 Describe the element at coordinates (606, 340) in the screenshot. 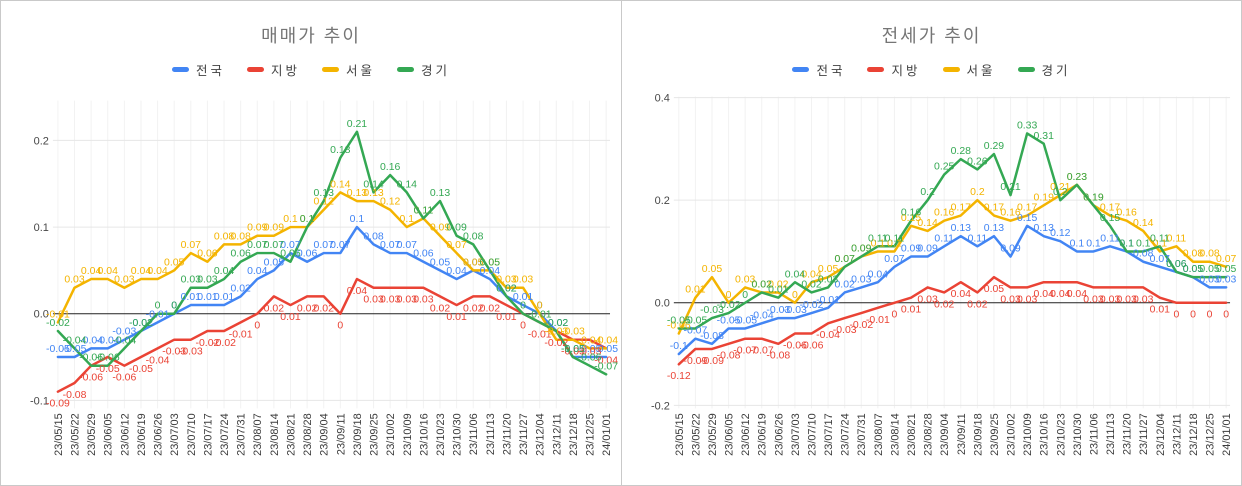

I see `data-label-seoul: -0.04` at that location.